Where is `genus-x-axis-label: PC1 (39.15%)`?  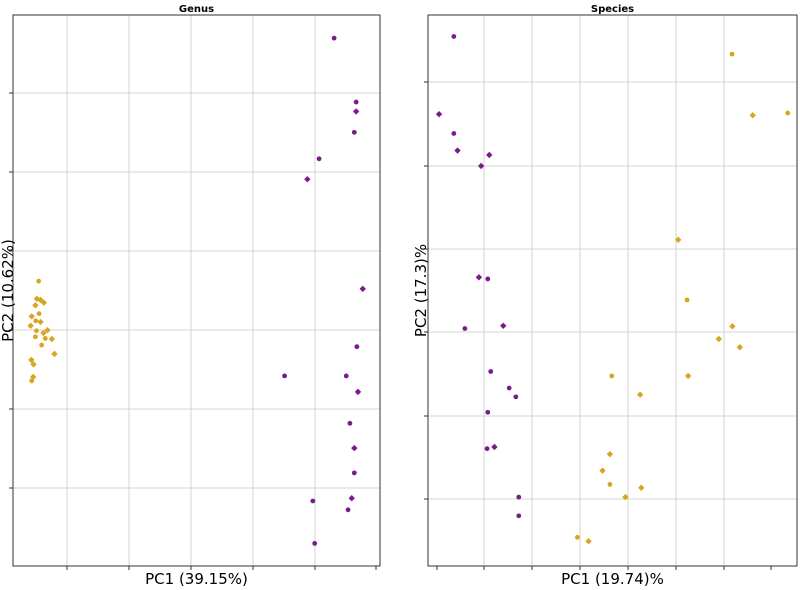
genus-x-axis-label: PC1 (39.15%) is located at coordinates (196, 579).